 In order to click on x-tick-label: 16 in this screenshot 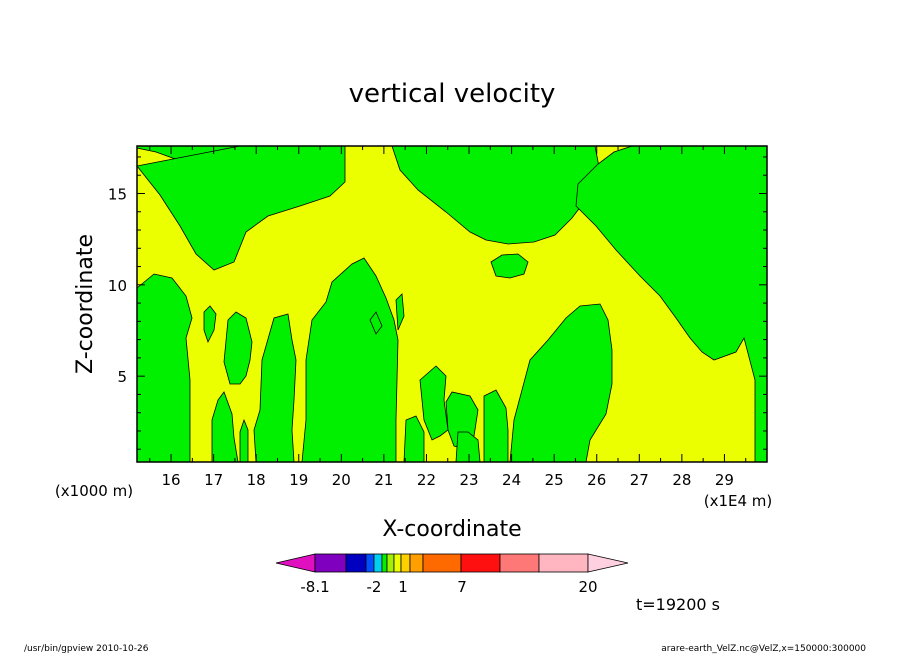, I will do `click(171, 480)`.